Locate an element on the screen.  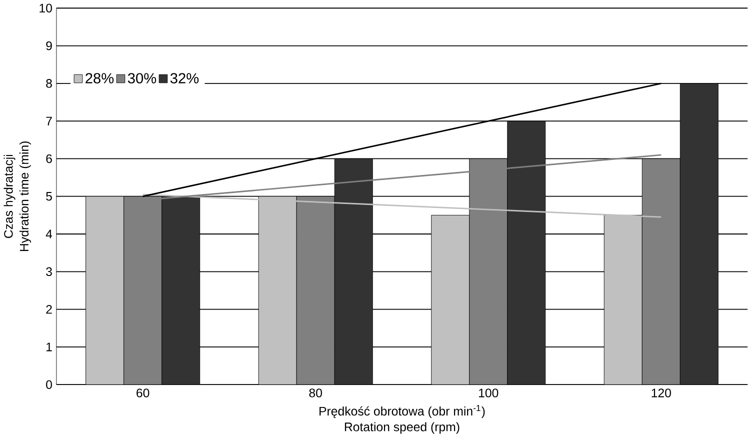
x-tick-label: 120 is located at coordinates (661, 393).